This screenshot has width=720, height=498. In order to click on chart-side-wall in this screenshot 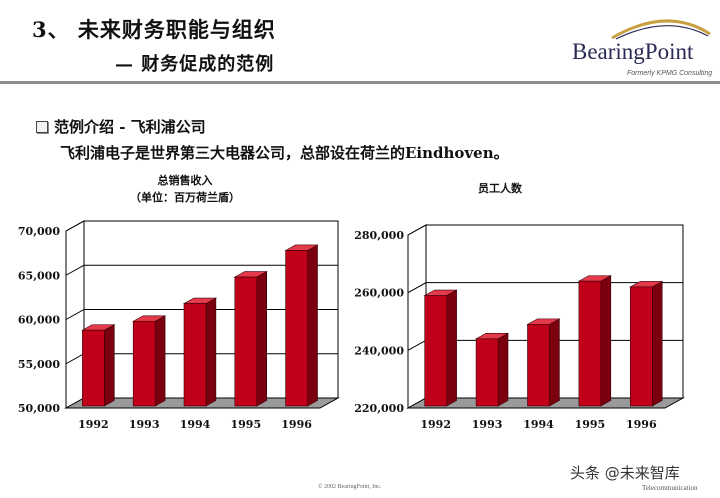, I will do `click(417, 316)`.